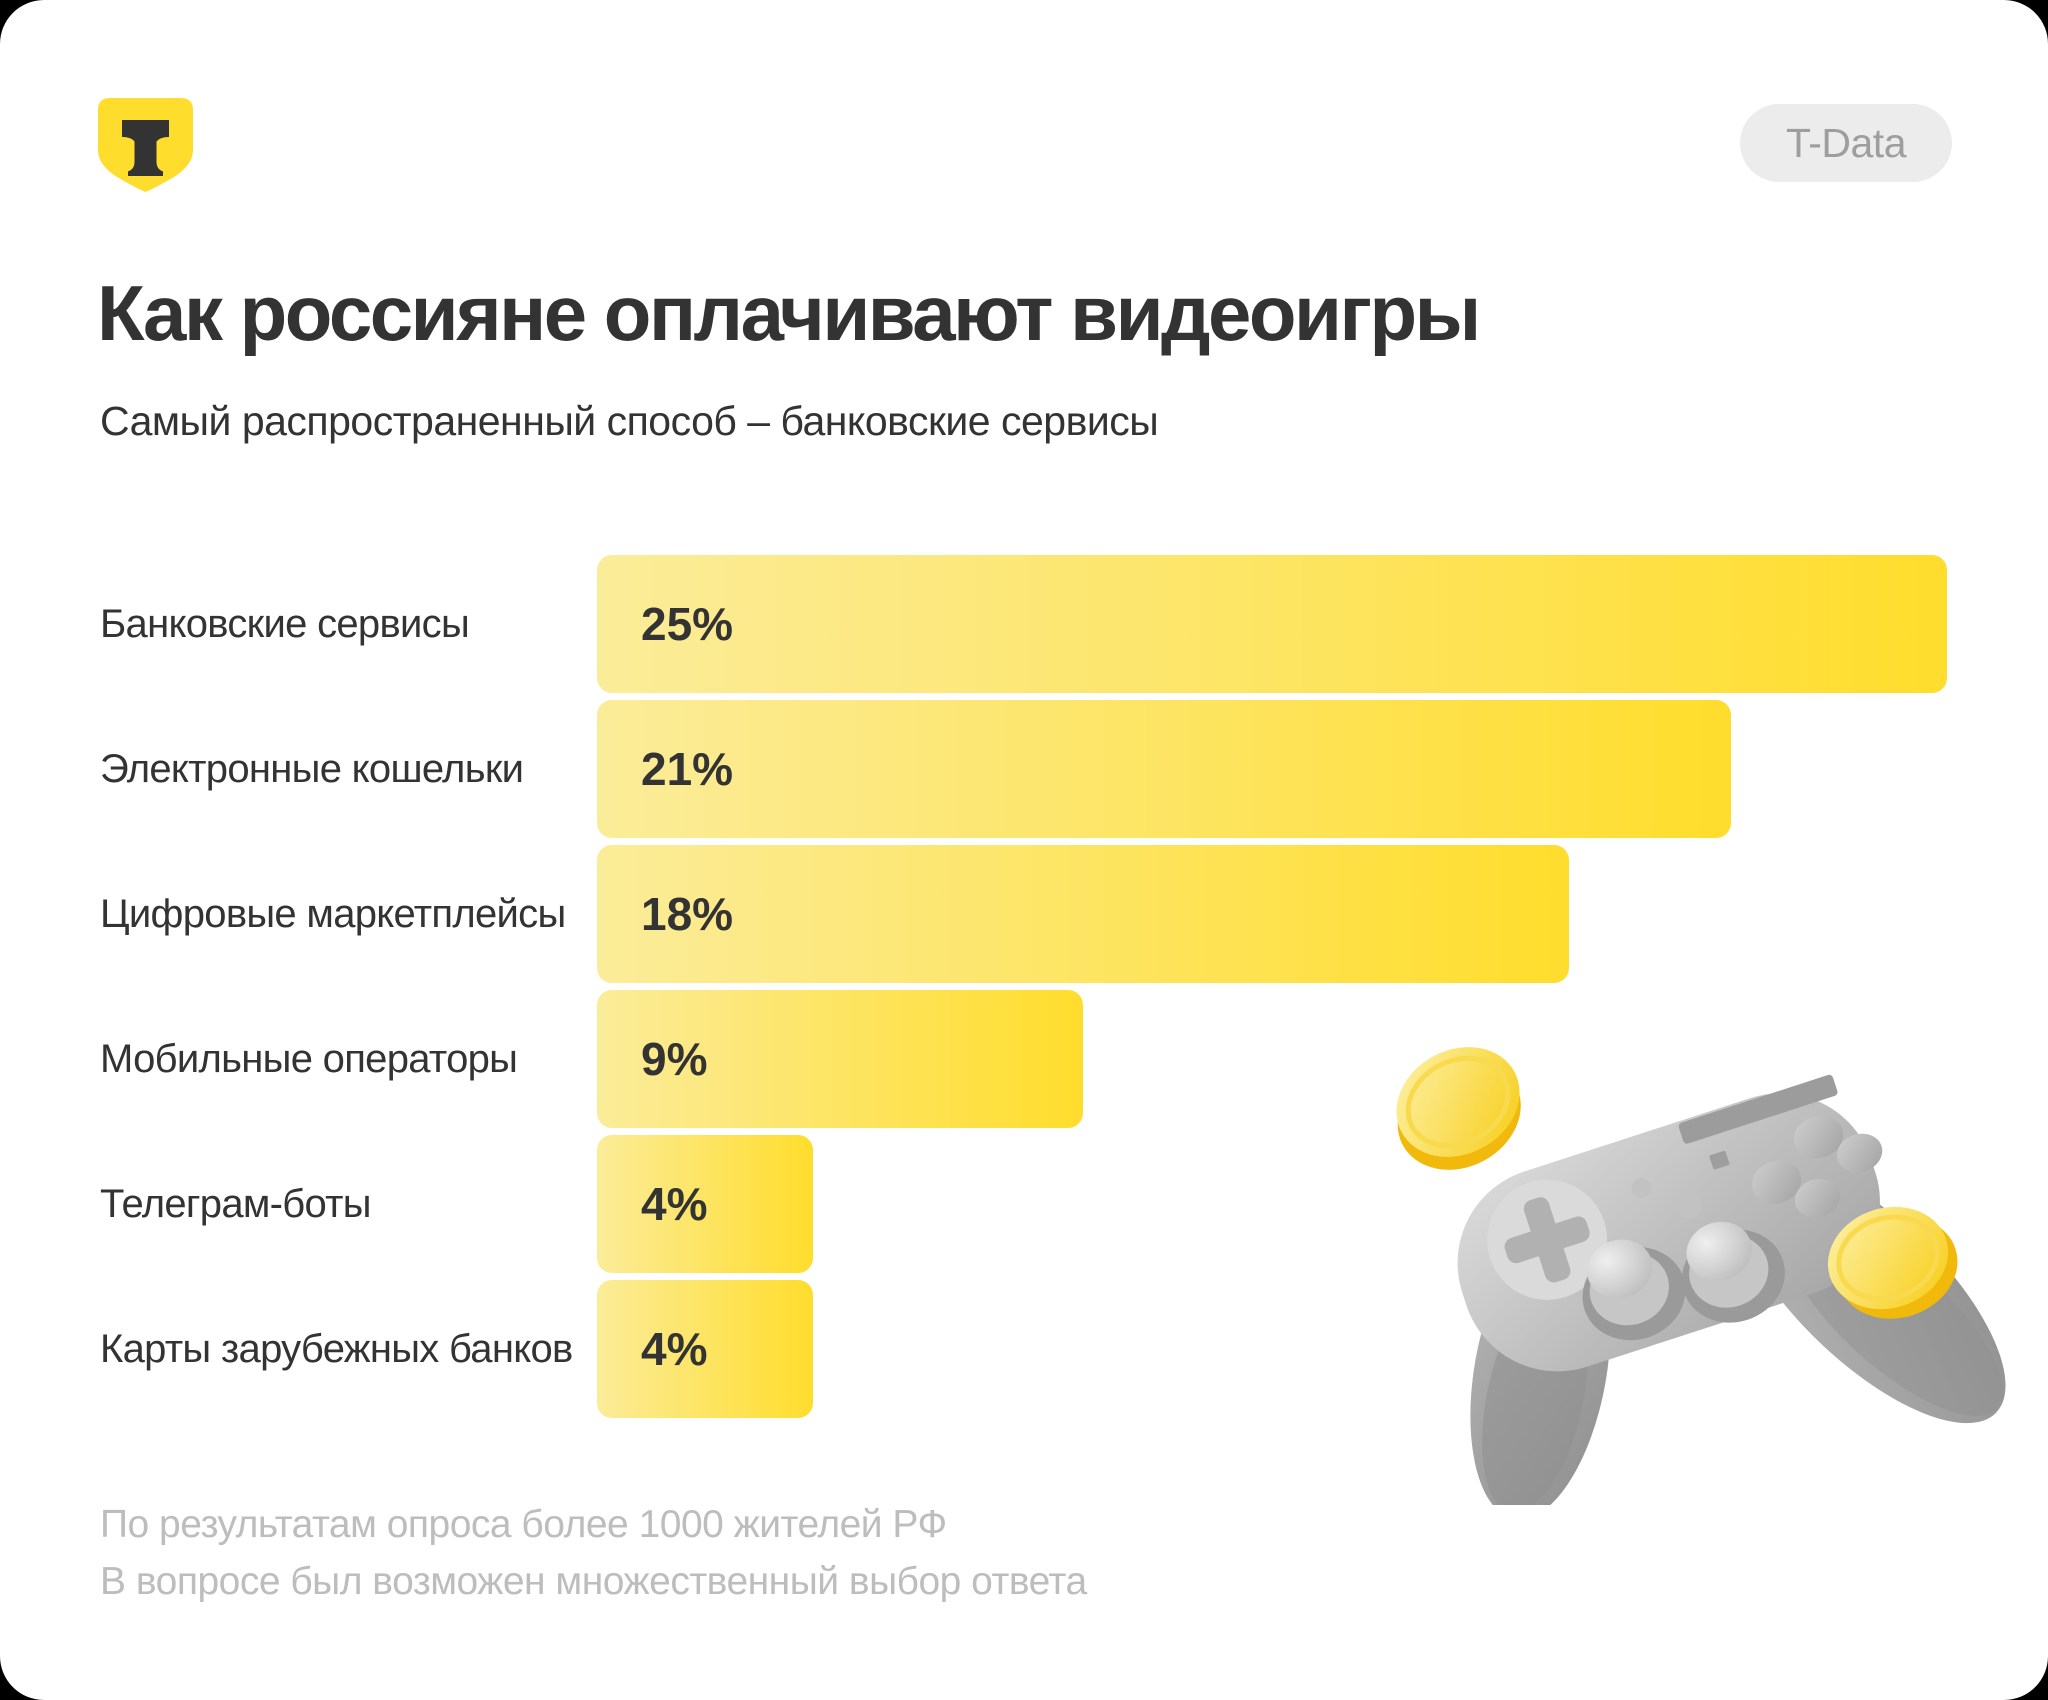 The height and width of the screenshot is (1700, 2048). What do you see at coordinates (1272, 624) in the screenshot?
I see `bar: 25%` at bounding box center [1272, 624].